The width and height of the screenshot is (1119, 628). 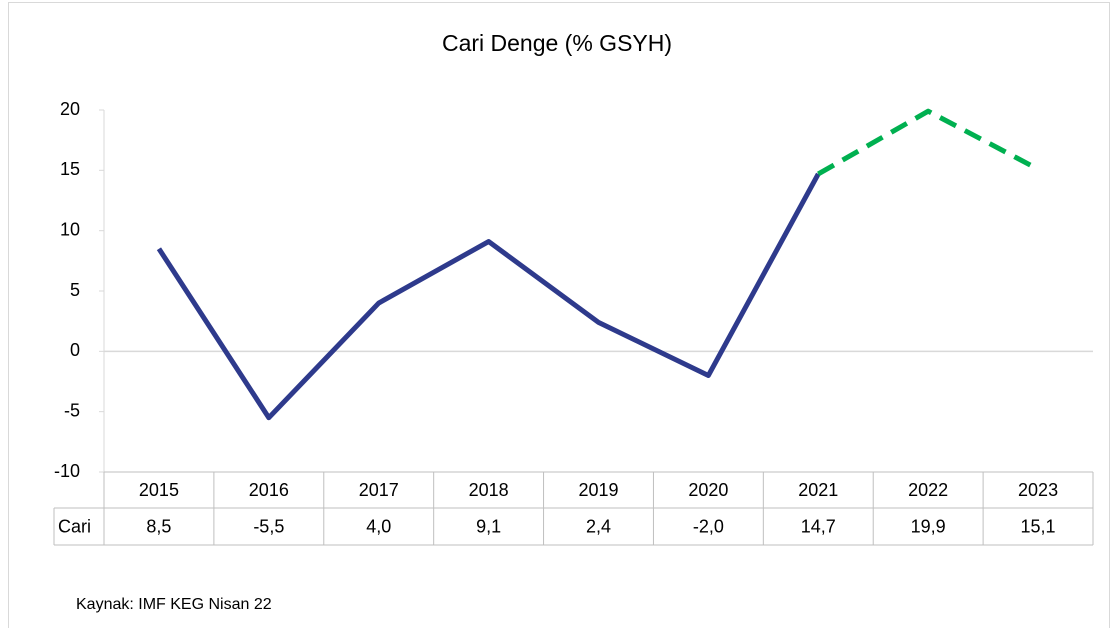 I want to click on y-tick-label: 5, so click(x=75, y=290).